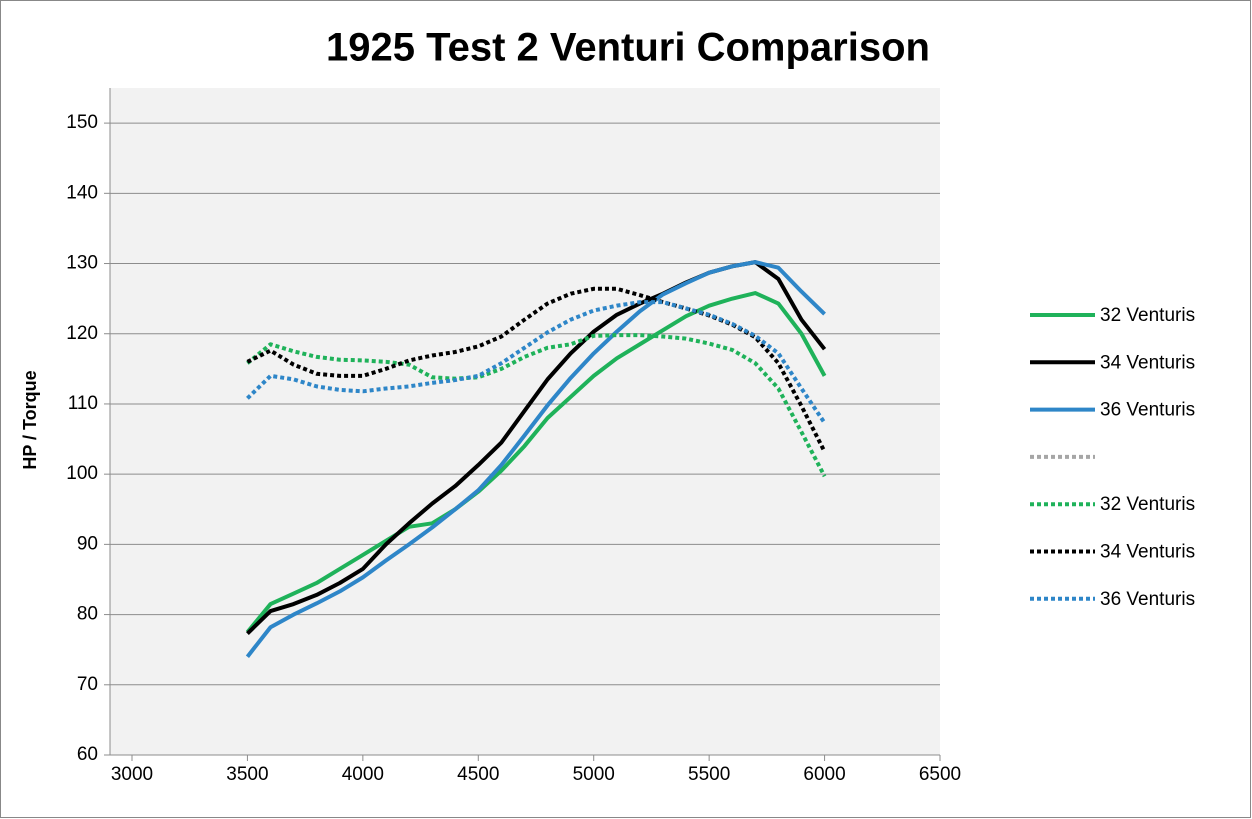 The height and width of the screenshot is (819, 1252). I want to click on y-tick-label: 120, so click(82, 333).